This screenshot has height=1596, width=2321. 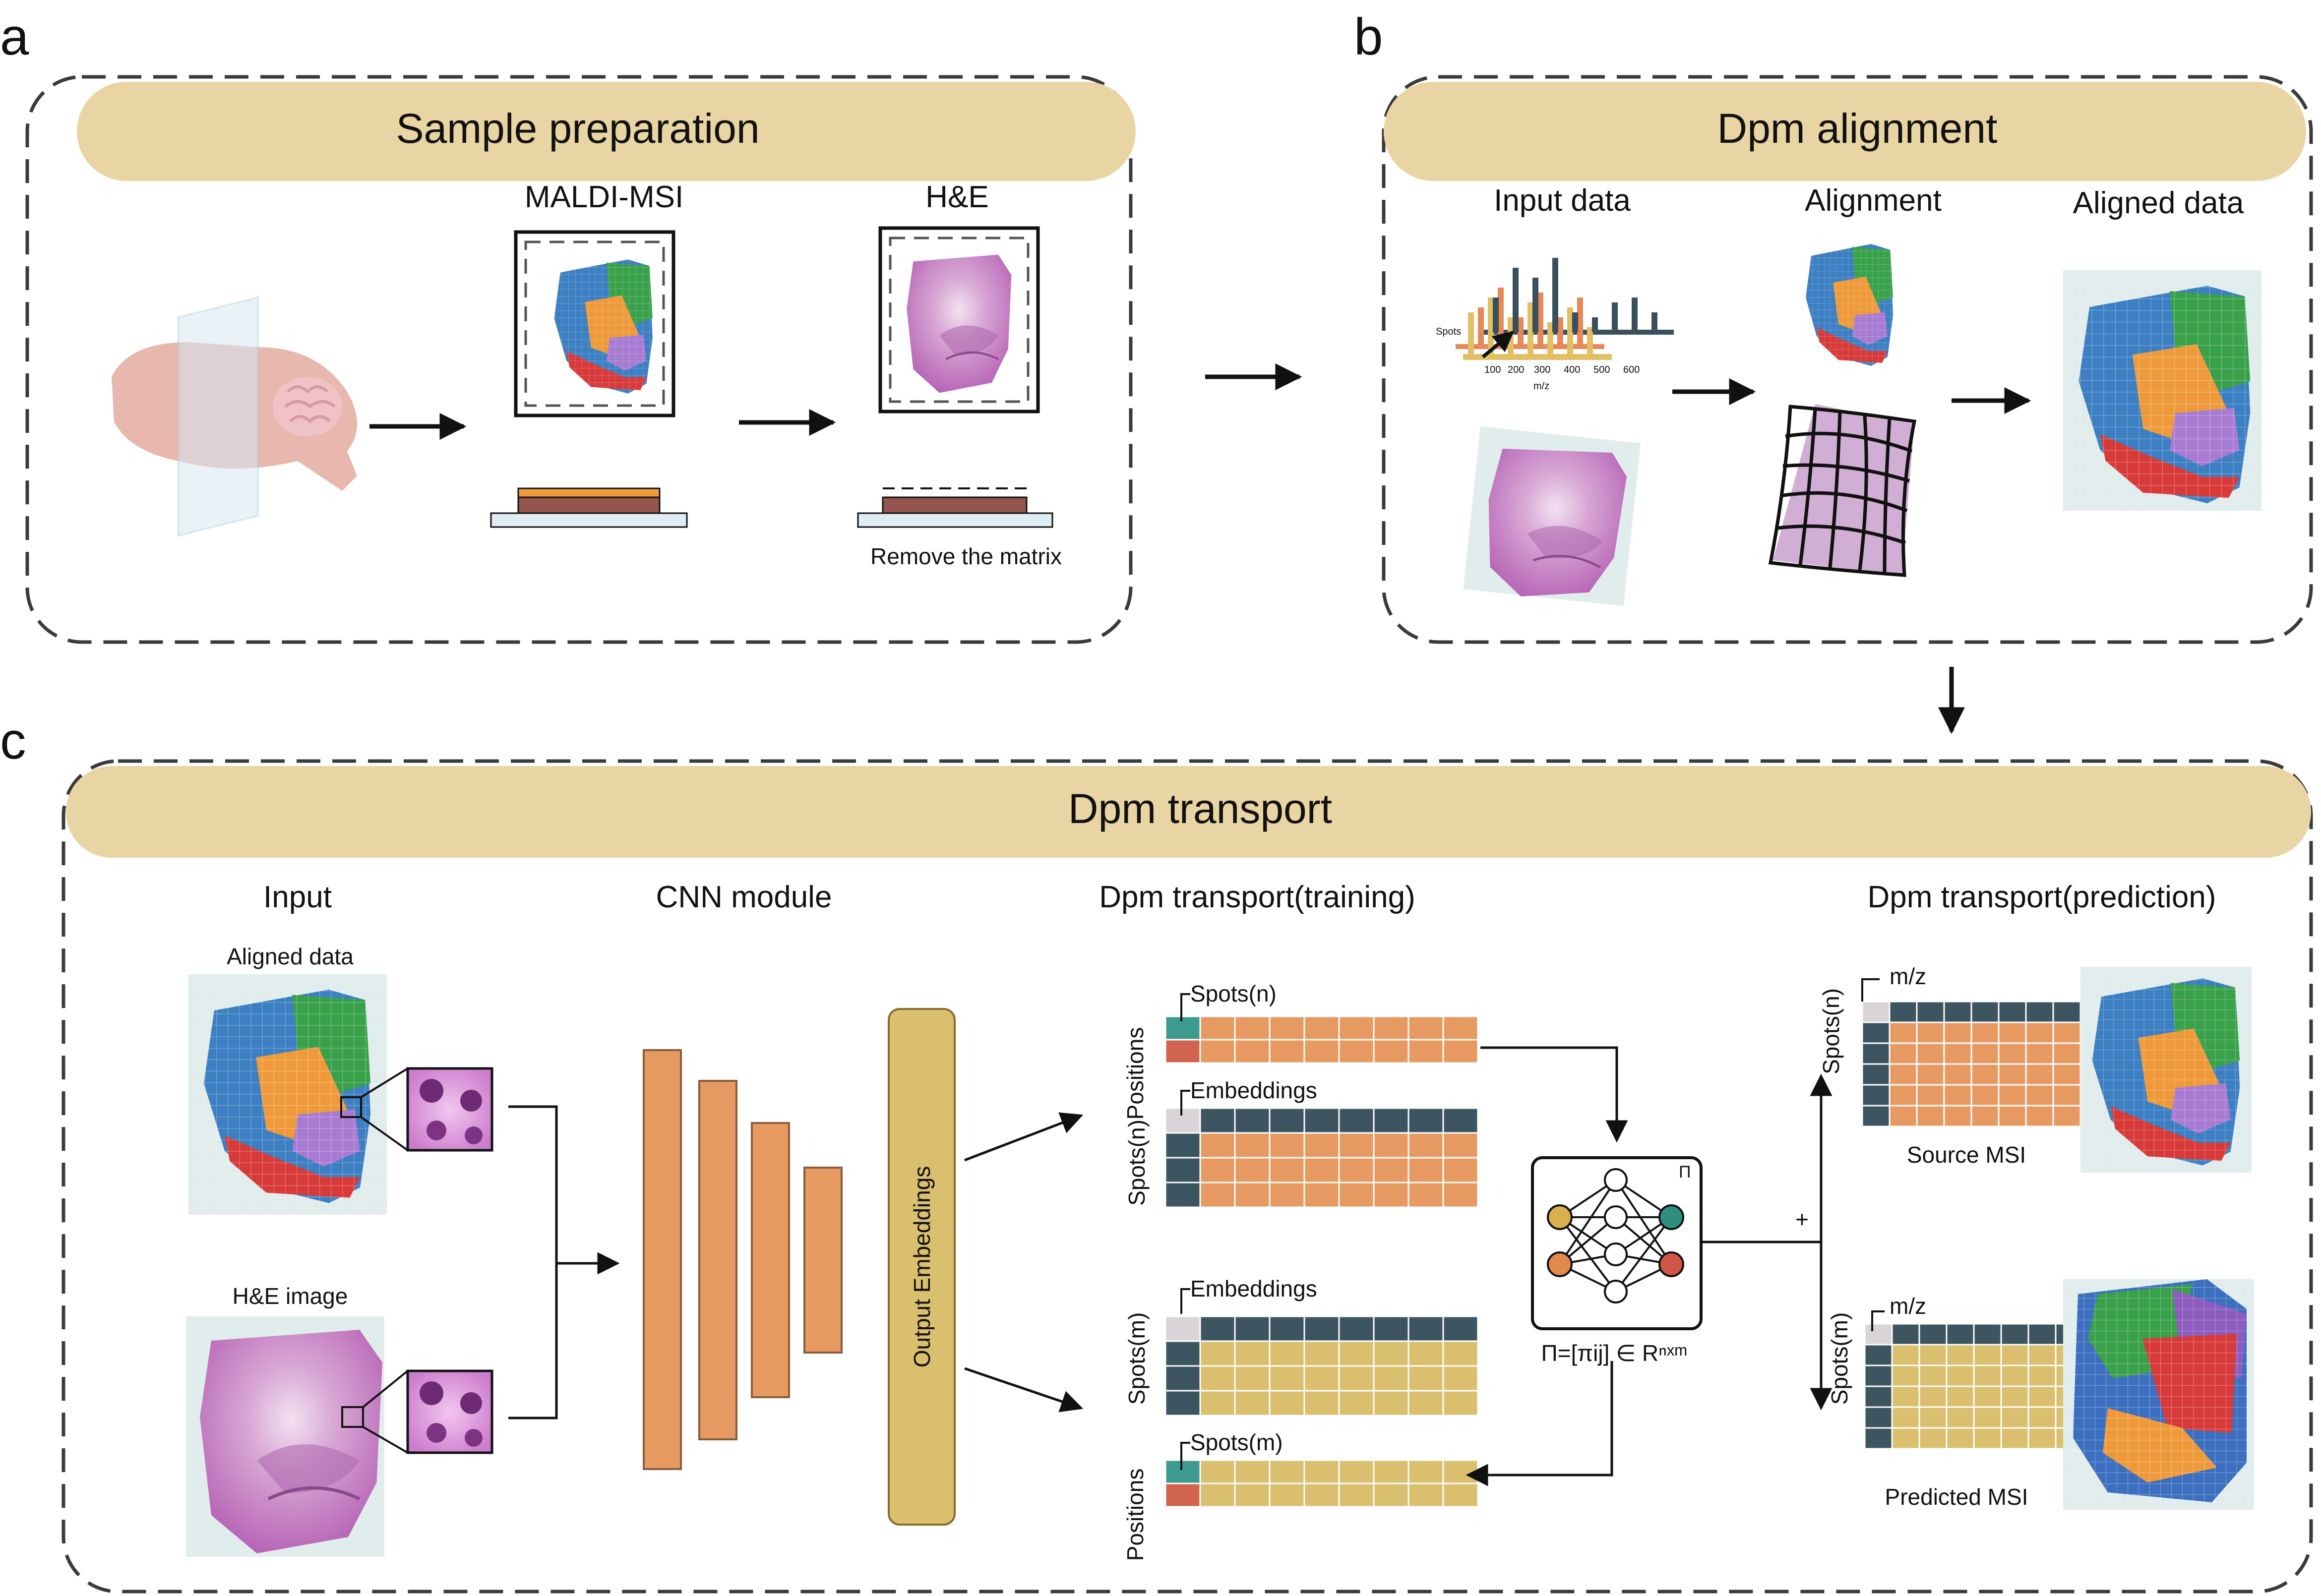 I want to click on he-image-label: H&E image, so click(x=290, y=1296).